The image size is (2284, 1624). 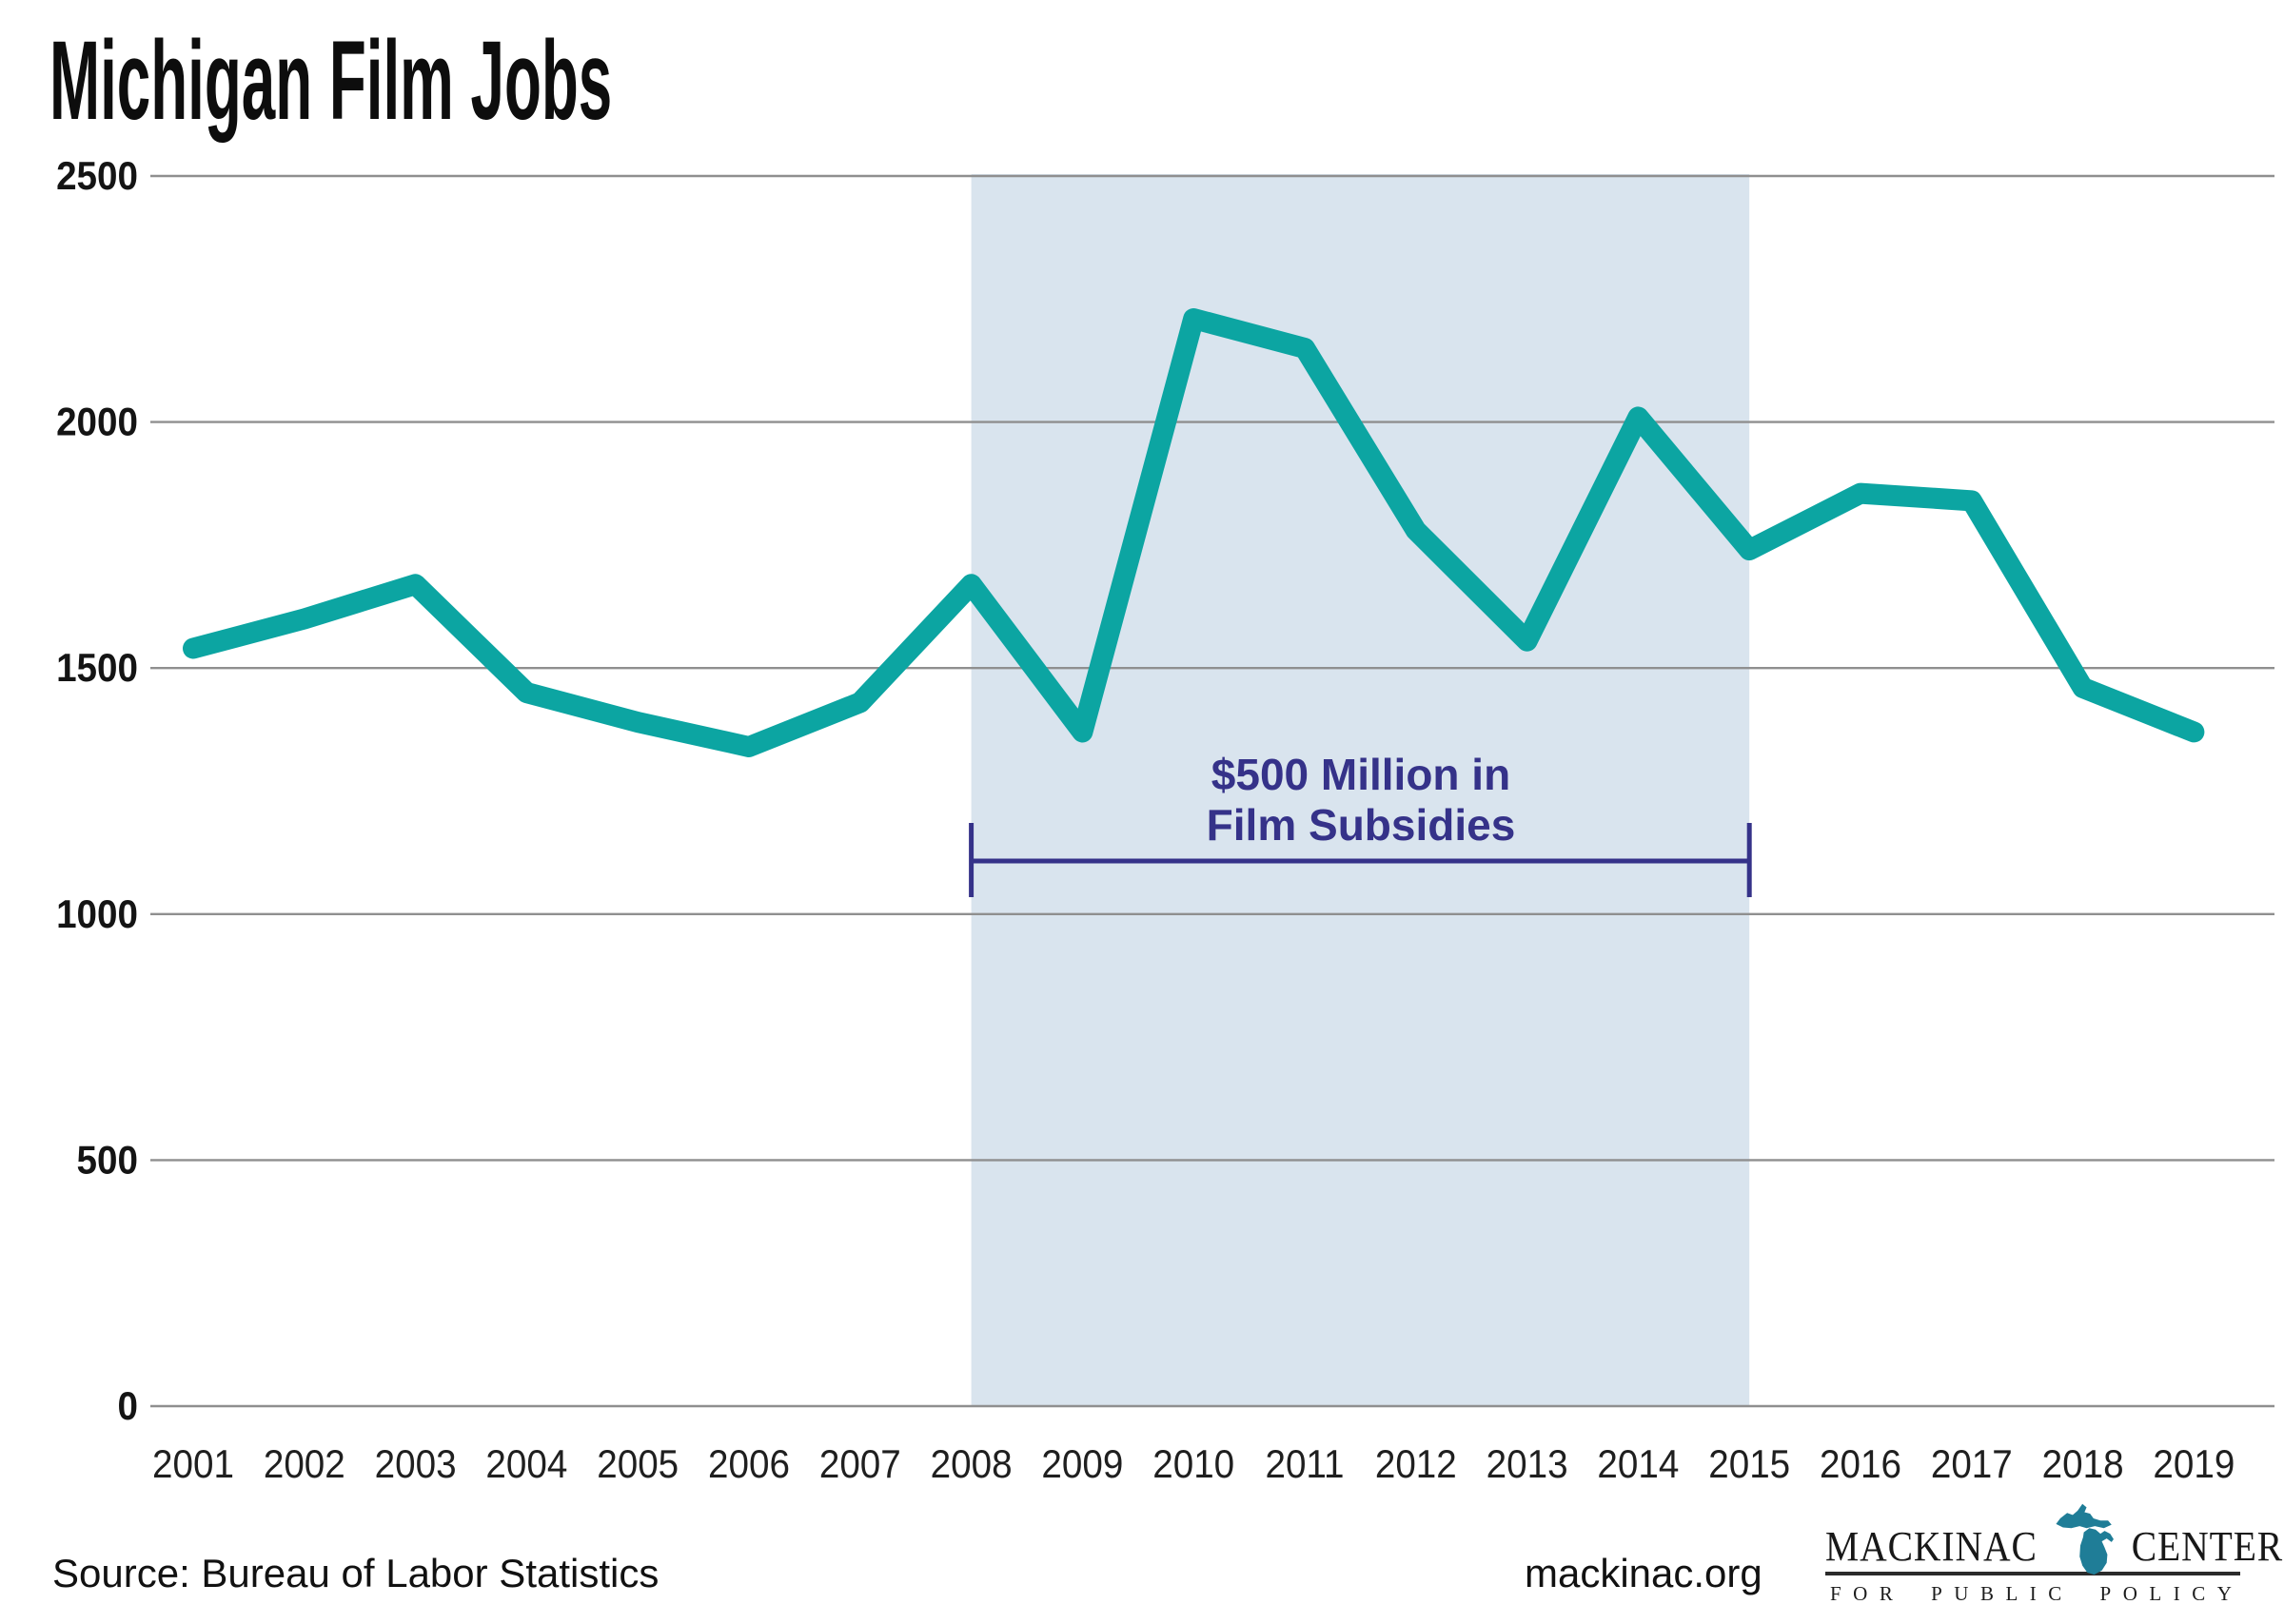 I want to click on michigan-icon, so click(x=2085, y=1539).